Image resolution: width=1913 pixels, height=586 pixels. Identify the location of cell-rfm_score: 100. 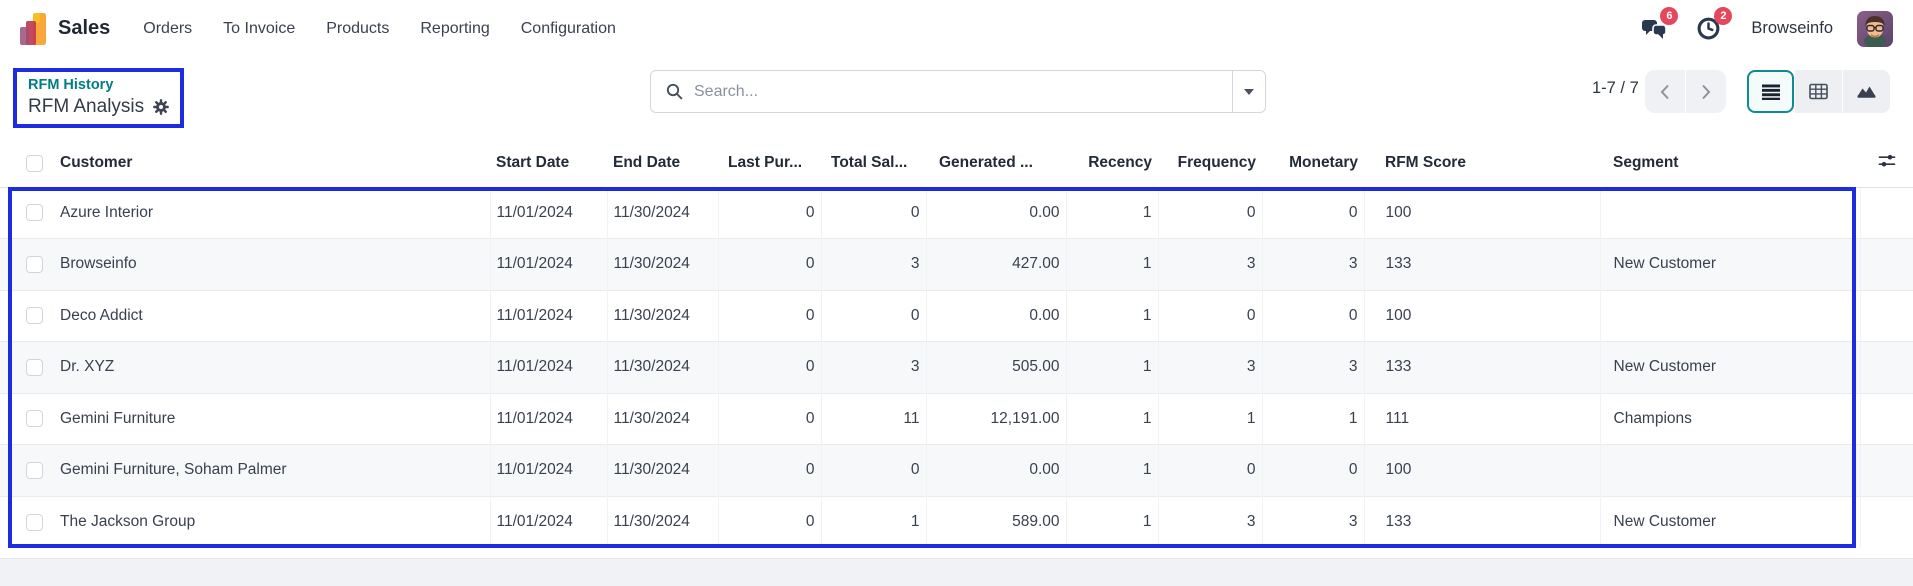
(1481, 213).